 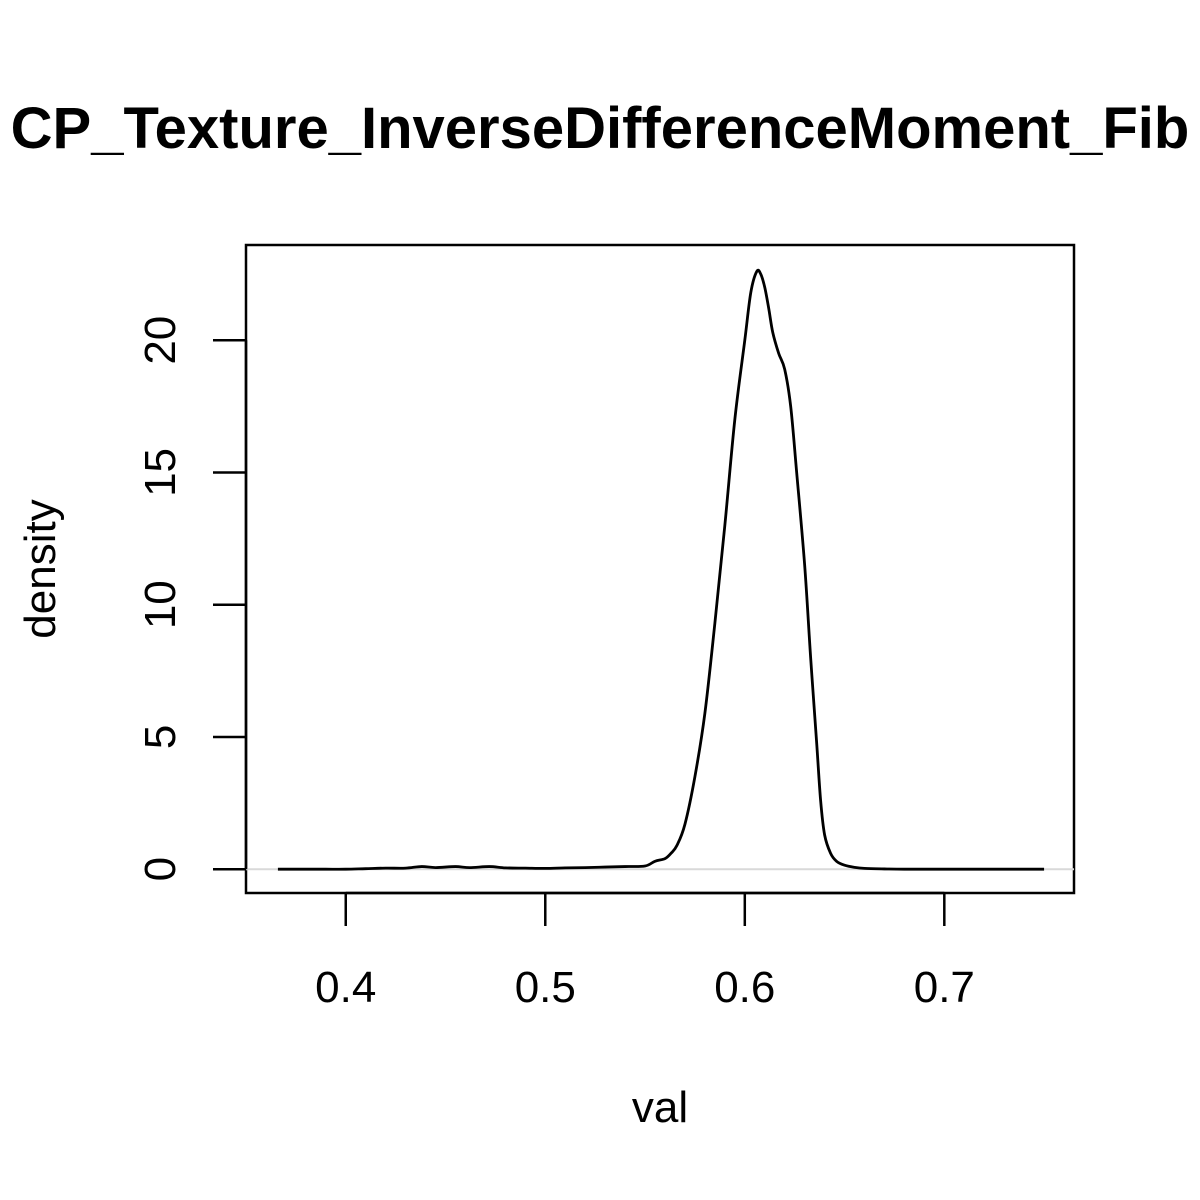 What do you see at coordinates (192, 598) in the screenshot?
I see `y-axis: 0 5 10 15 20` at bounding box center [192, 598].